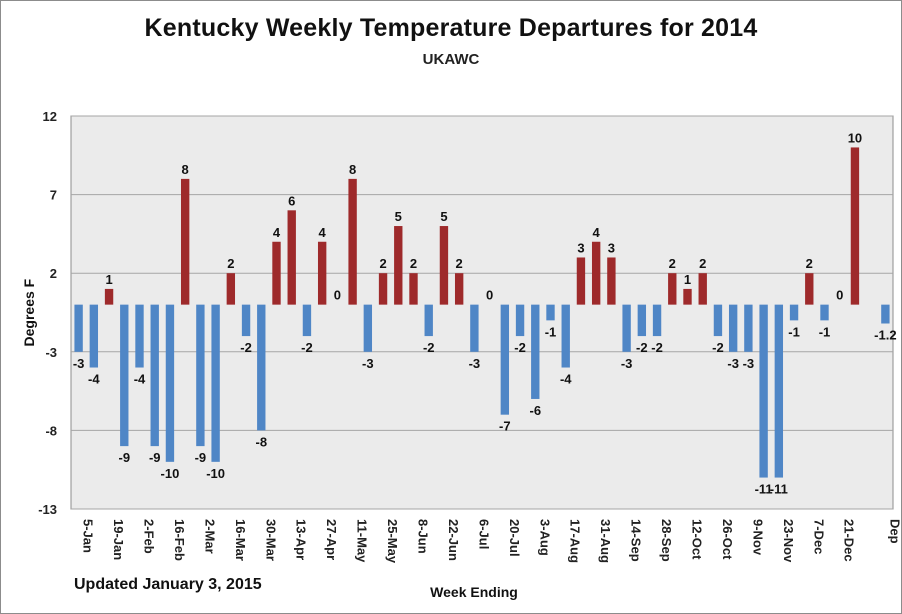 This screenshot has height=614, width=902. I want to click on y-axis-ticks: 12 7 2 -3 -8 -13, so click(47, 313).